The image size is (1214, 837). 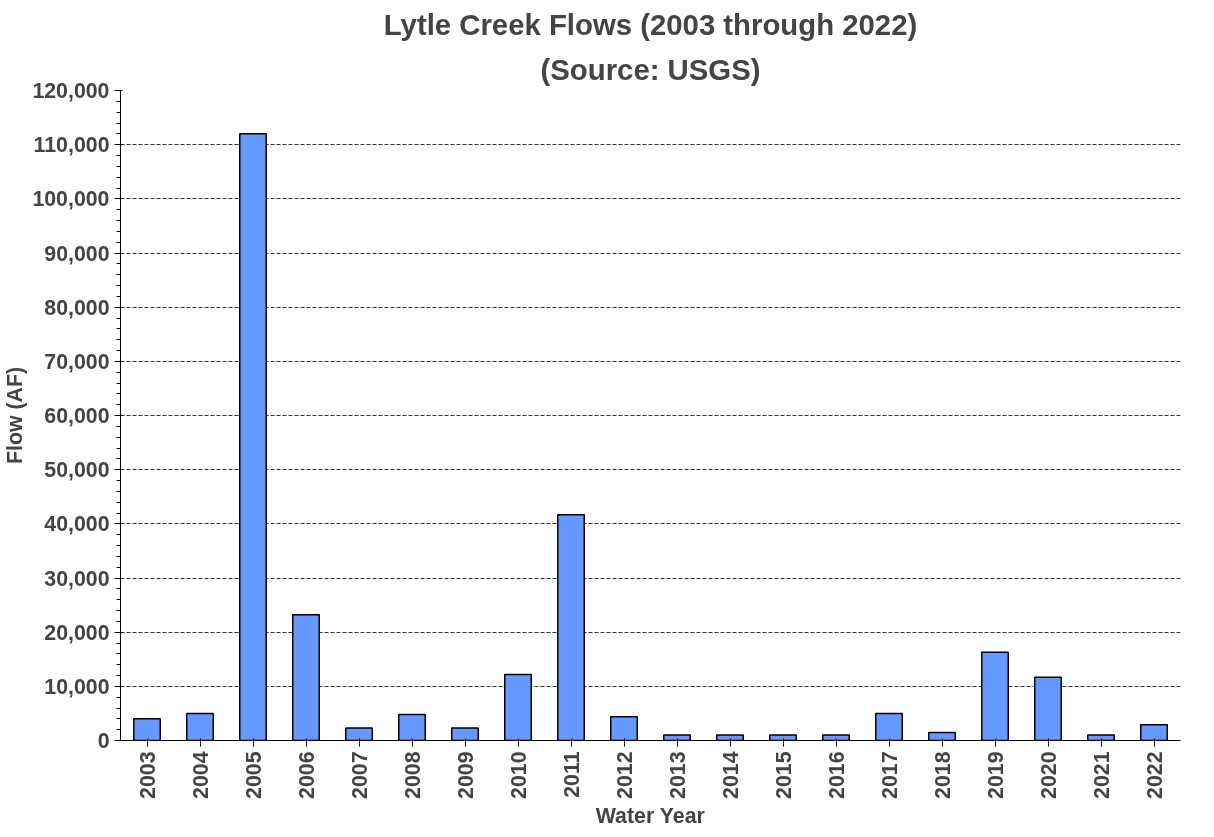 What do you see at coordinates (77, 470) in the screenshot?
I see `y-tick-label: 50,000` at bounding box center [77, 470].